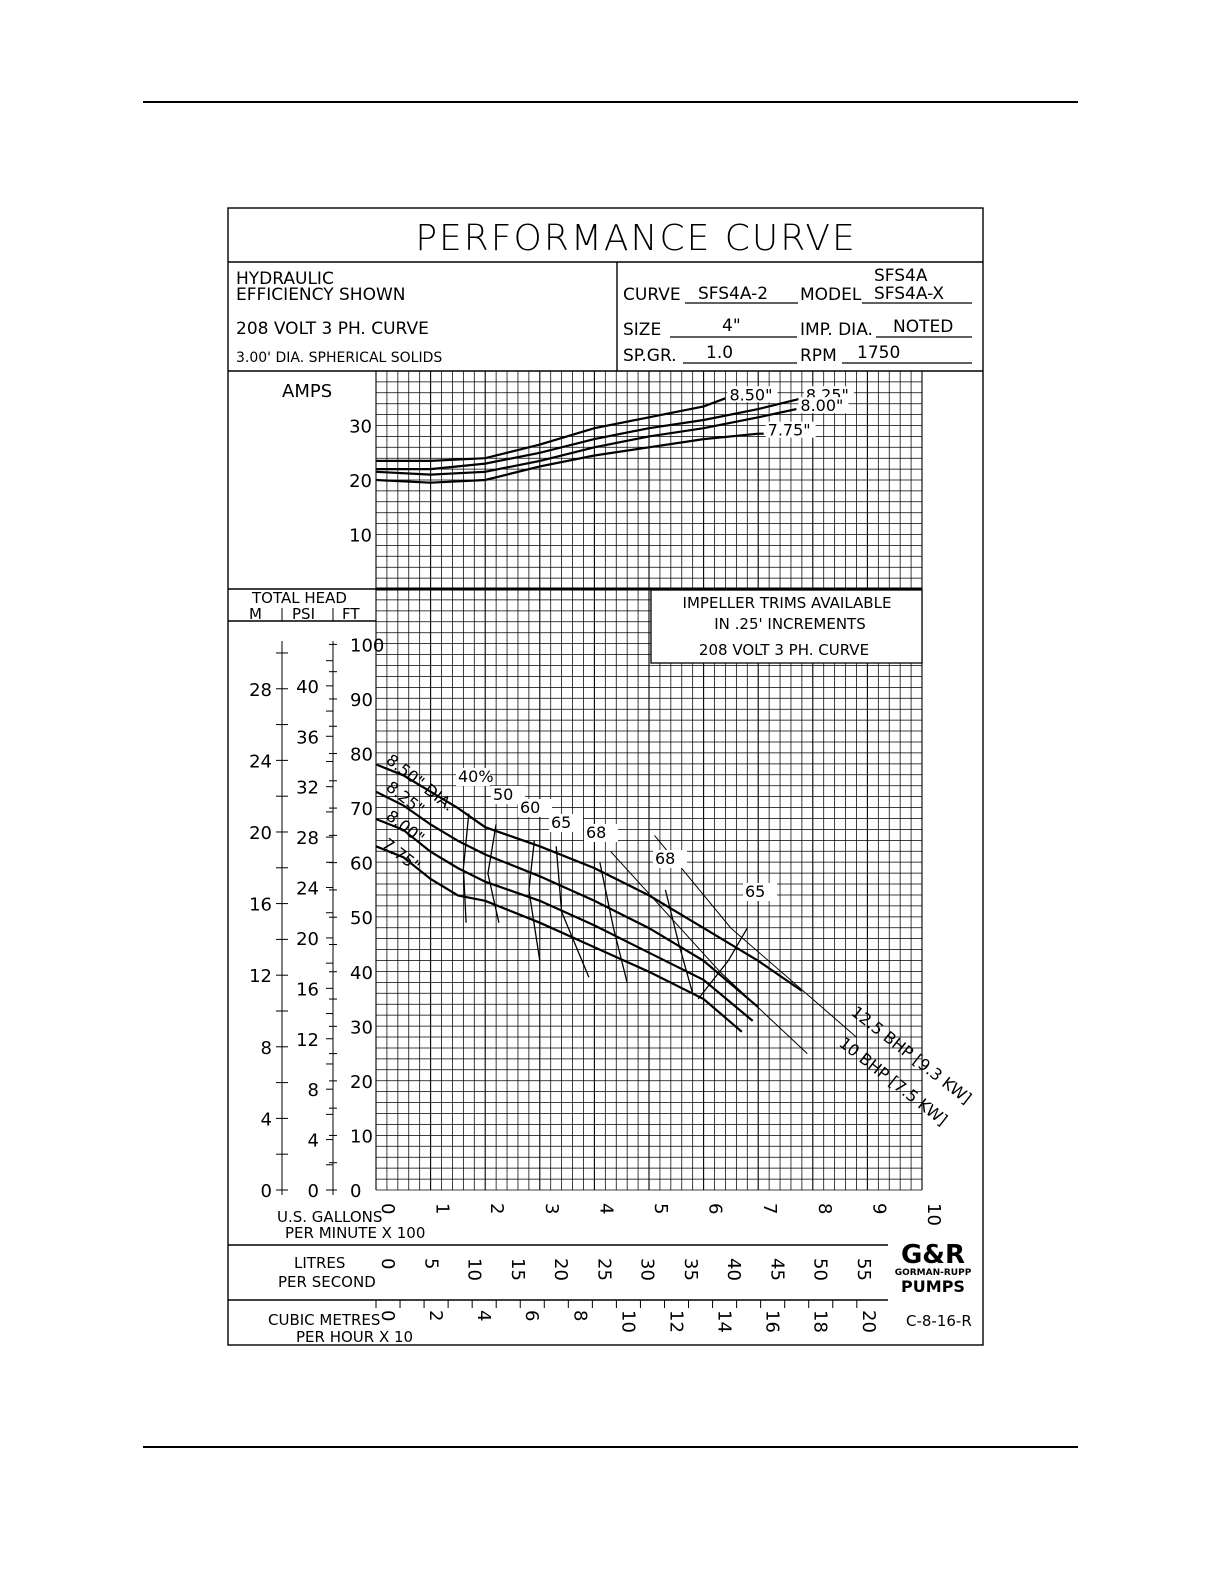 Image resolution: width=1225 pixels, height=1585 pixels. Describe the element at coordinates (360, 482) in the screenshot. I see `amps-tick-labels: 30 20 10` at that location.